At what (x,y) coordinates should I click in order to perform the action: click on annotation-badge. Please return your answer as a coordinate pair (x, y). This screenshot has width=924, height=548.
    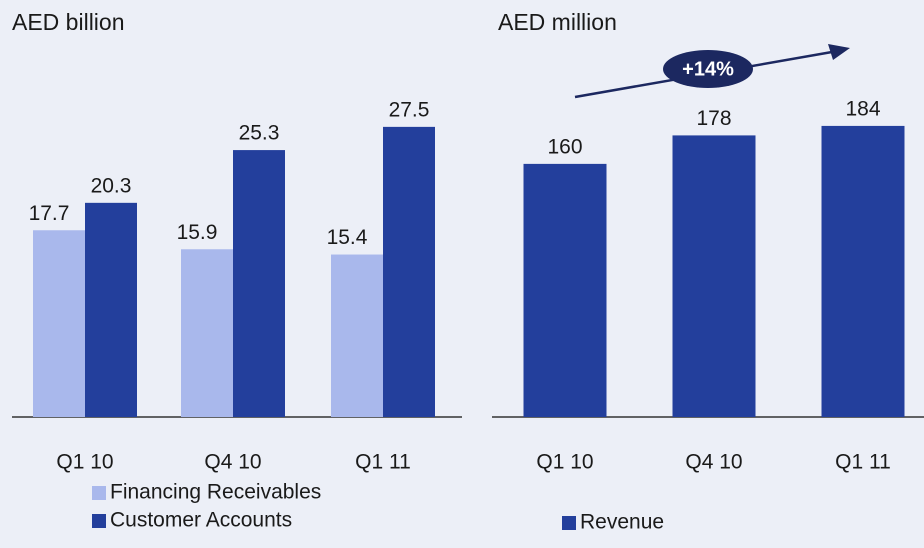
    Looking at the image, I should click on (708, 69).